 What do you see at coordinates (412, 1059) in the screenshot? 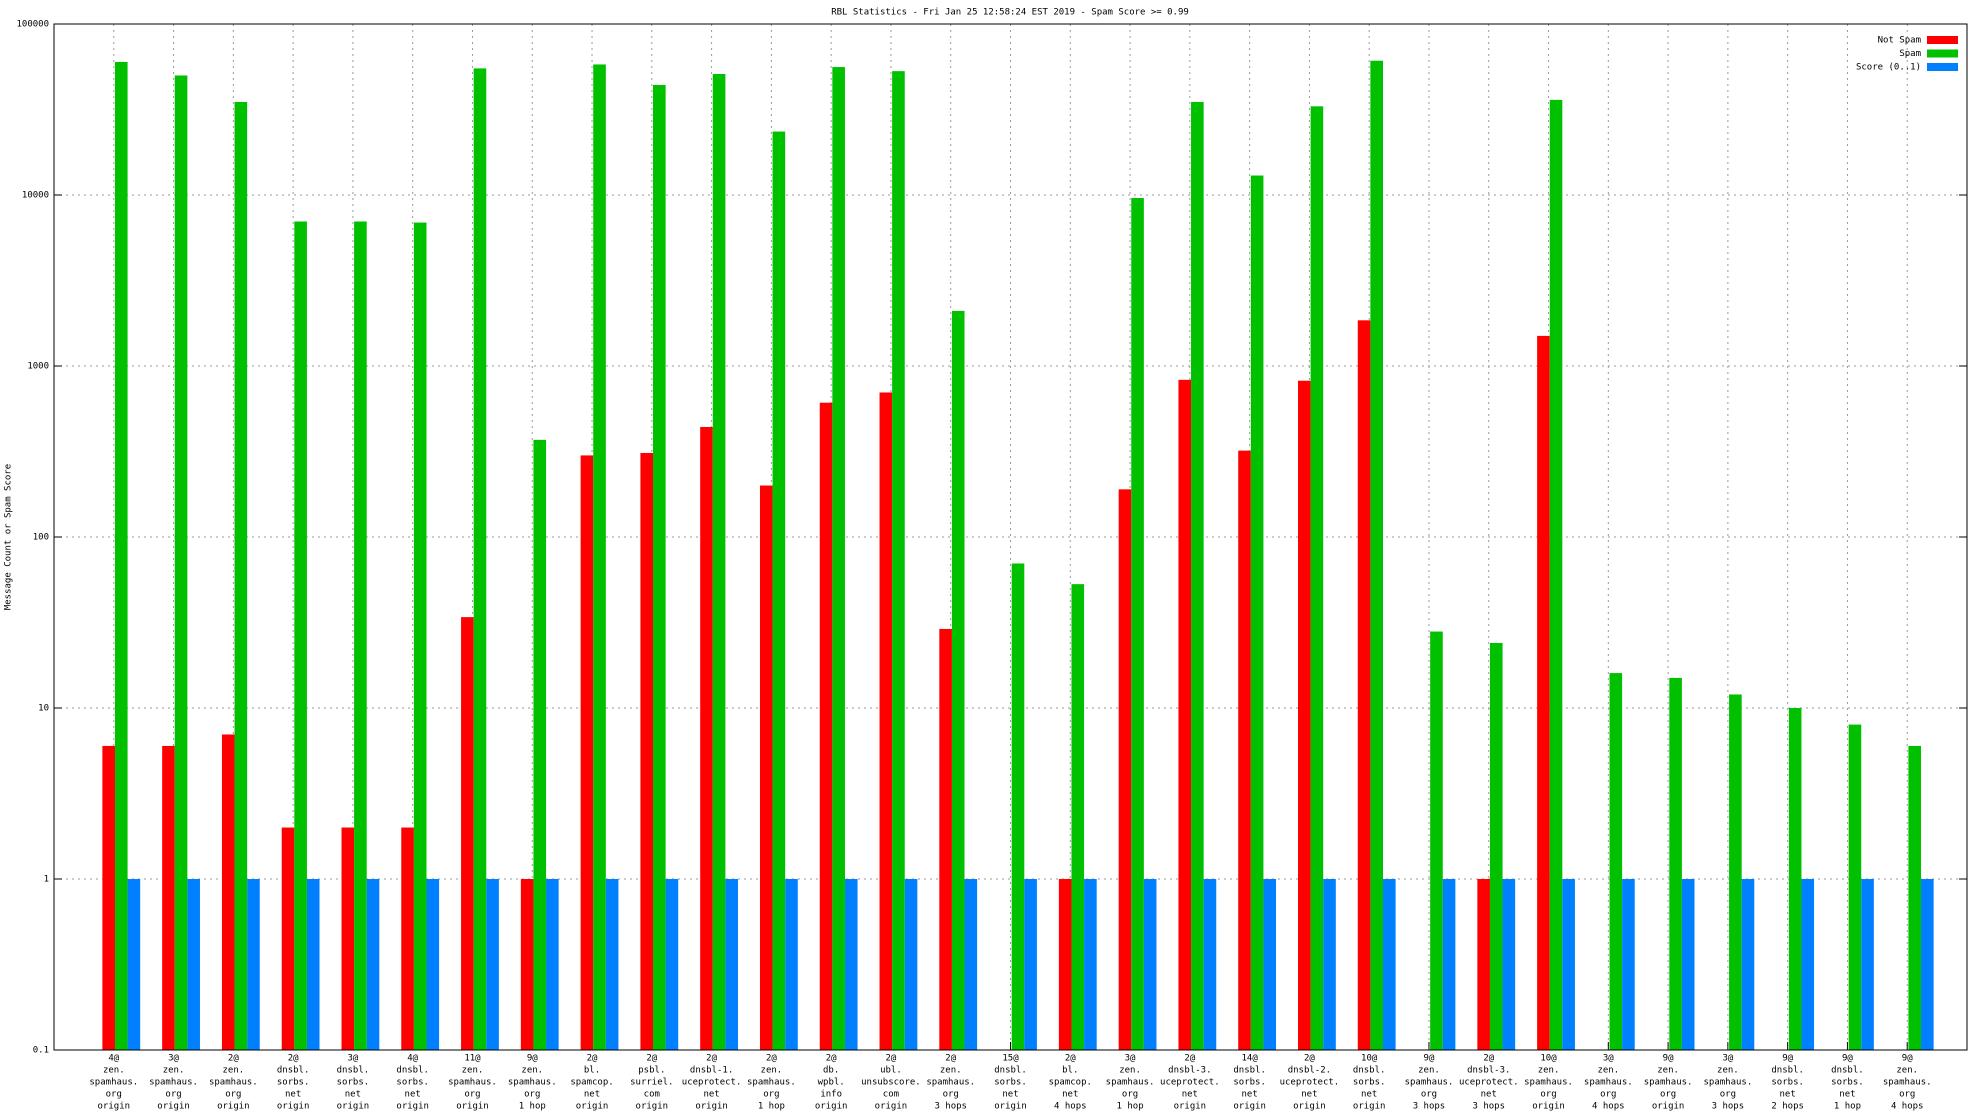
I see `x-tick-label: 4@` at bounding box center [412, 1059].